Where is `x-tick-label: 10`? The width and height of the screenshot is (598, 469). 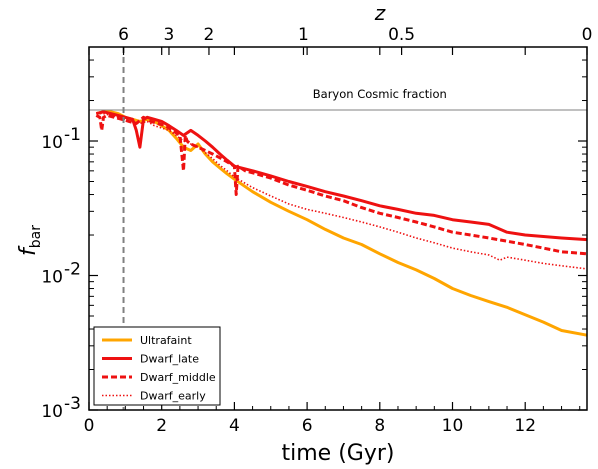
x-tick-label: 10 is located at coordinates (453, 426).